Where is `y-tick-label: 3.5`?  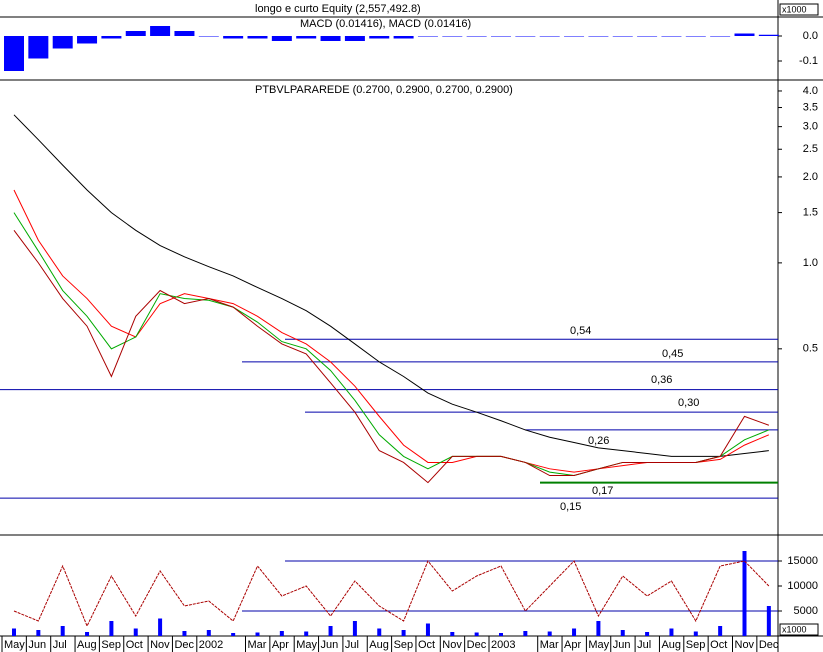 y-tick-label: 3.5 is located at coordinates (810, 107).